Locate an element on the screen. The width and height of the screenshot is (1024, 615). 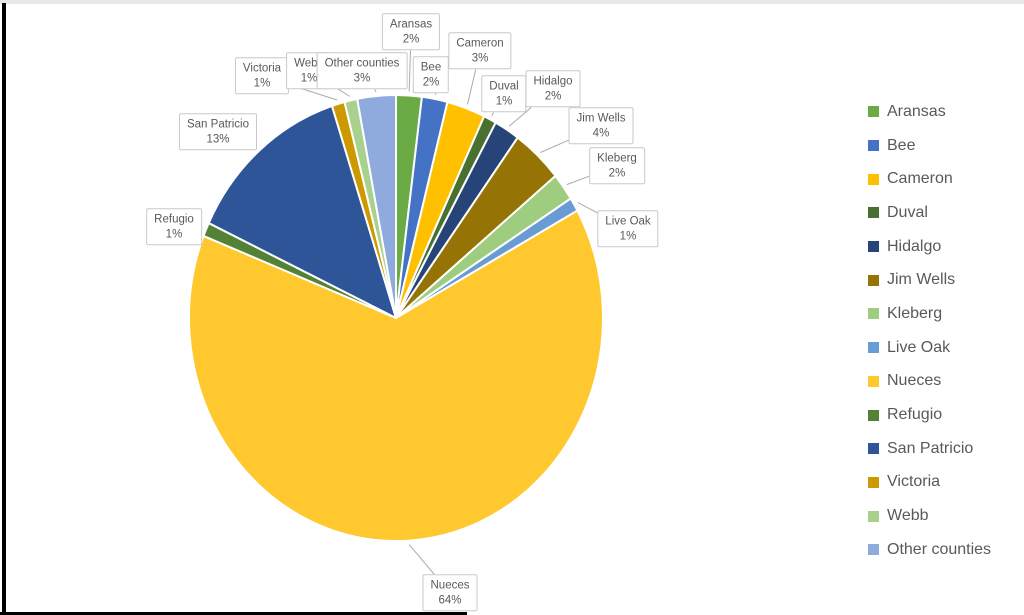
legend-item-duval: Duval is located at coordinates (929, 213).